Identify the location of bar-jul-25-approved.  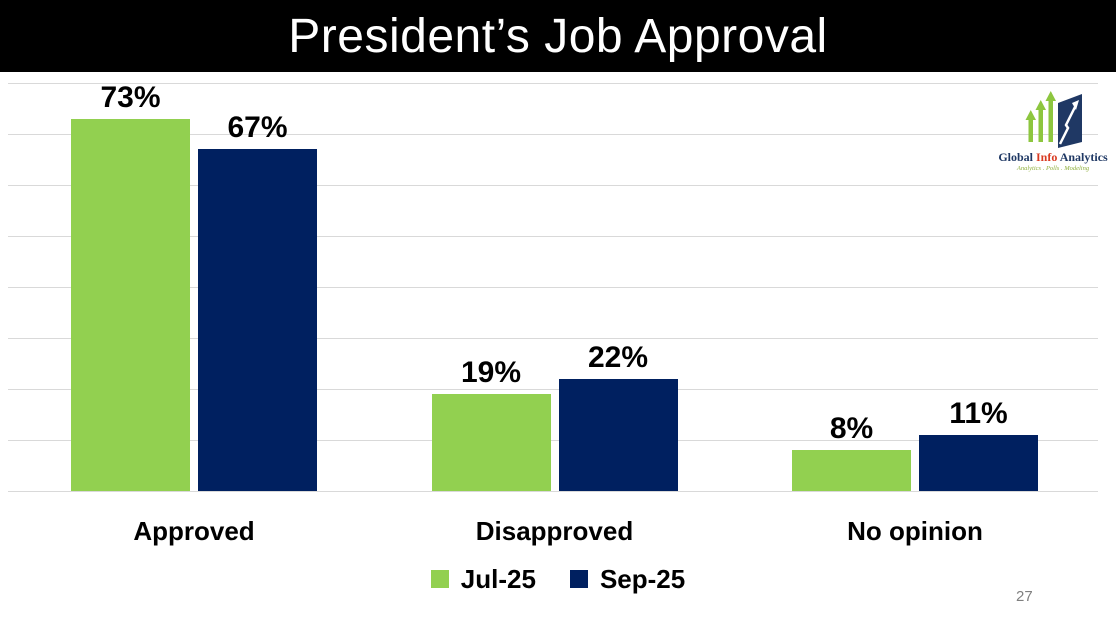
(130, 304).